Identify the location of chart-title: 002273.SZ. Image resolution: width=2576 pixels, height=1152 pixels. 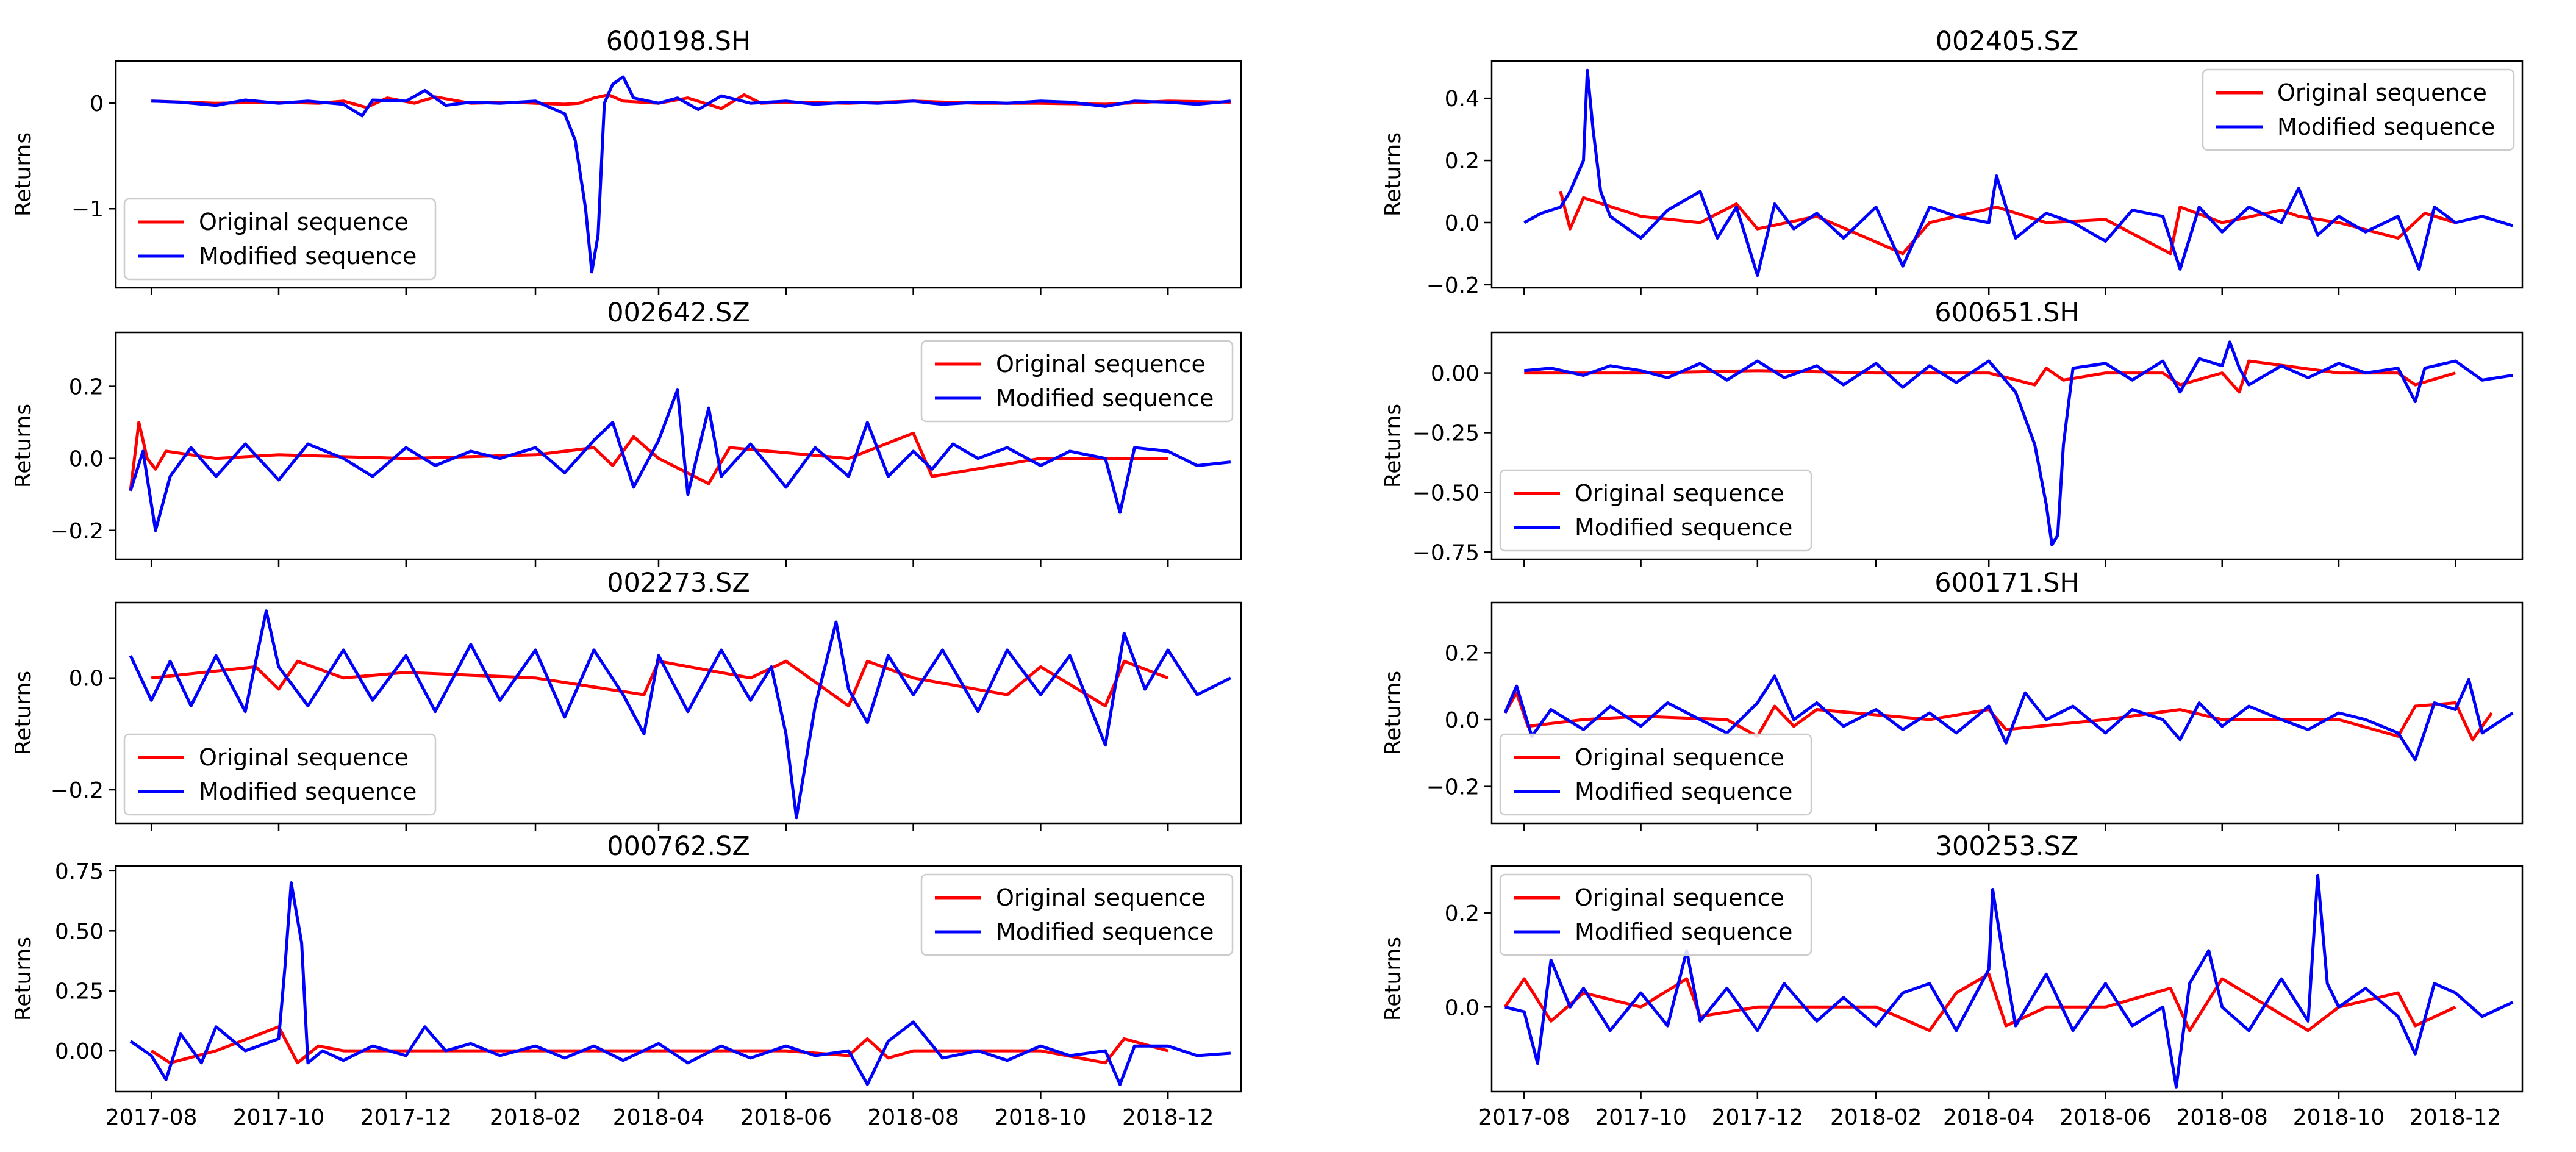
(679, 583).